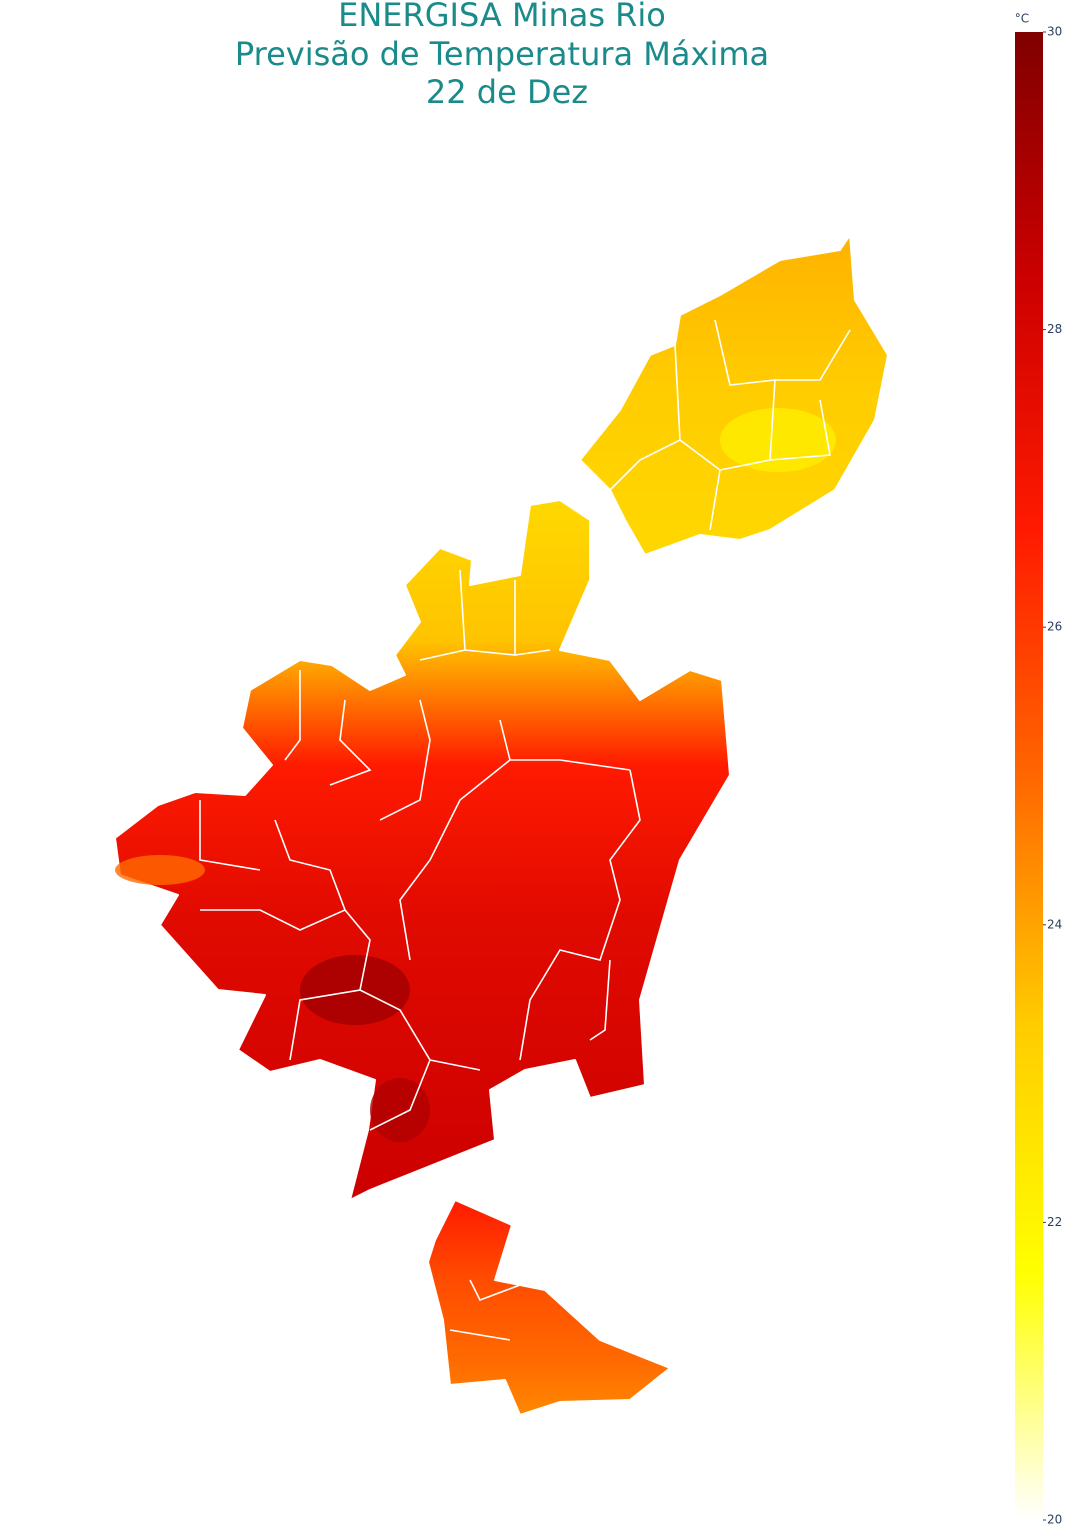 Image resolution: width=1084 pixels, height=1530 pixels. What do you see at coordinates (502, 54) in the screenshot?
I see `subtitle: Previsão de Temperatura Máxima` at bounding box center [502, 54].